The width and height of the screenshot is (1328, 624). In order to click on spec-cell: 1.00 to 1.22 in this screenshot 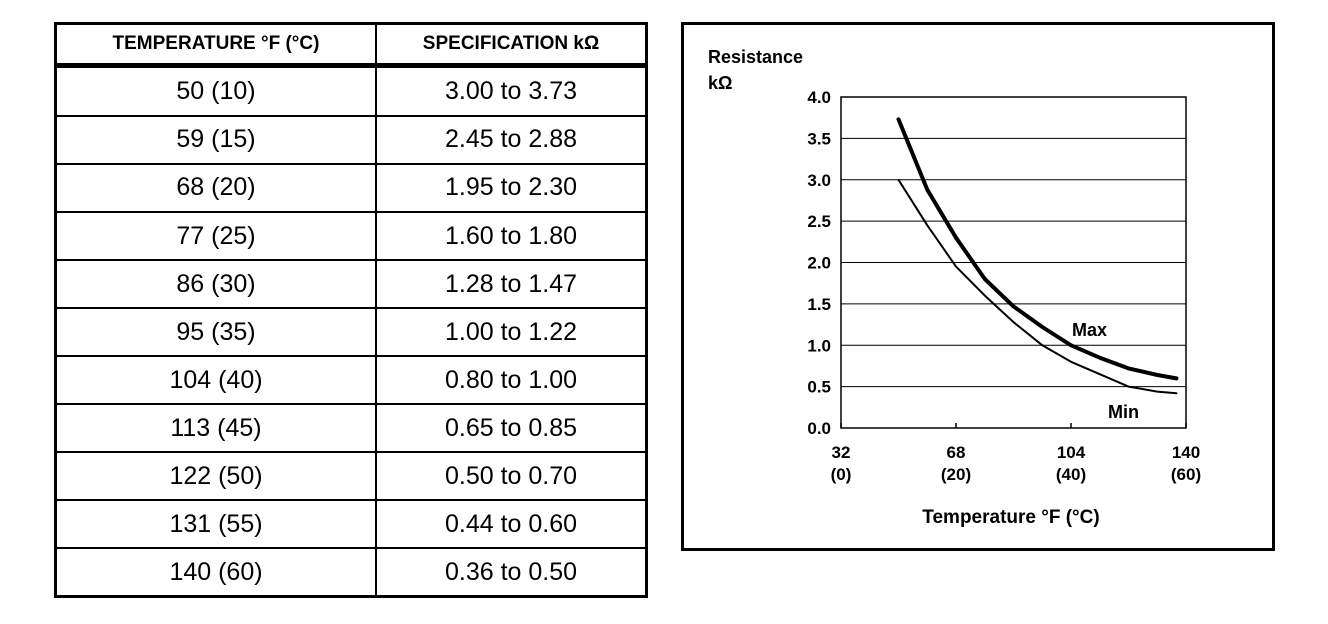, I will do `click(510, 332)`.